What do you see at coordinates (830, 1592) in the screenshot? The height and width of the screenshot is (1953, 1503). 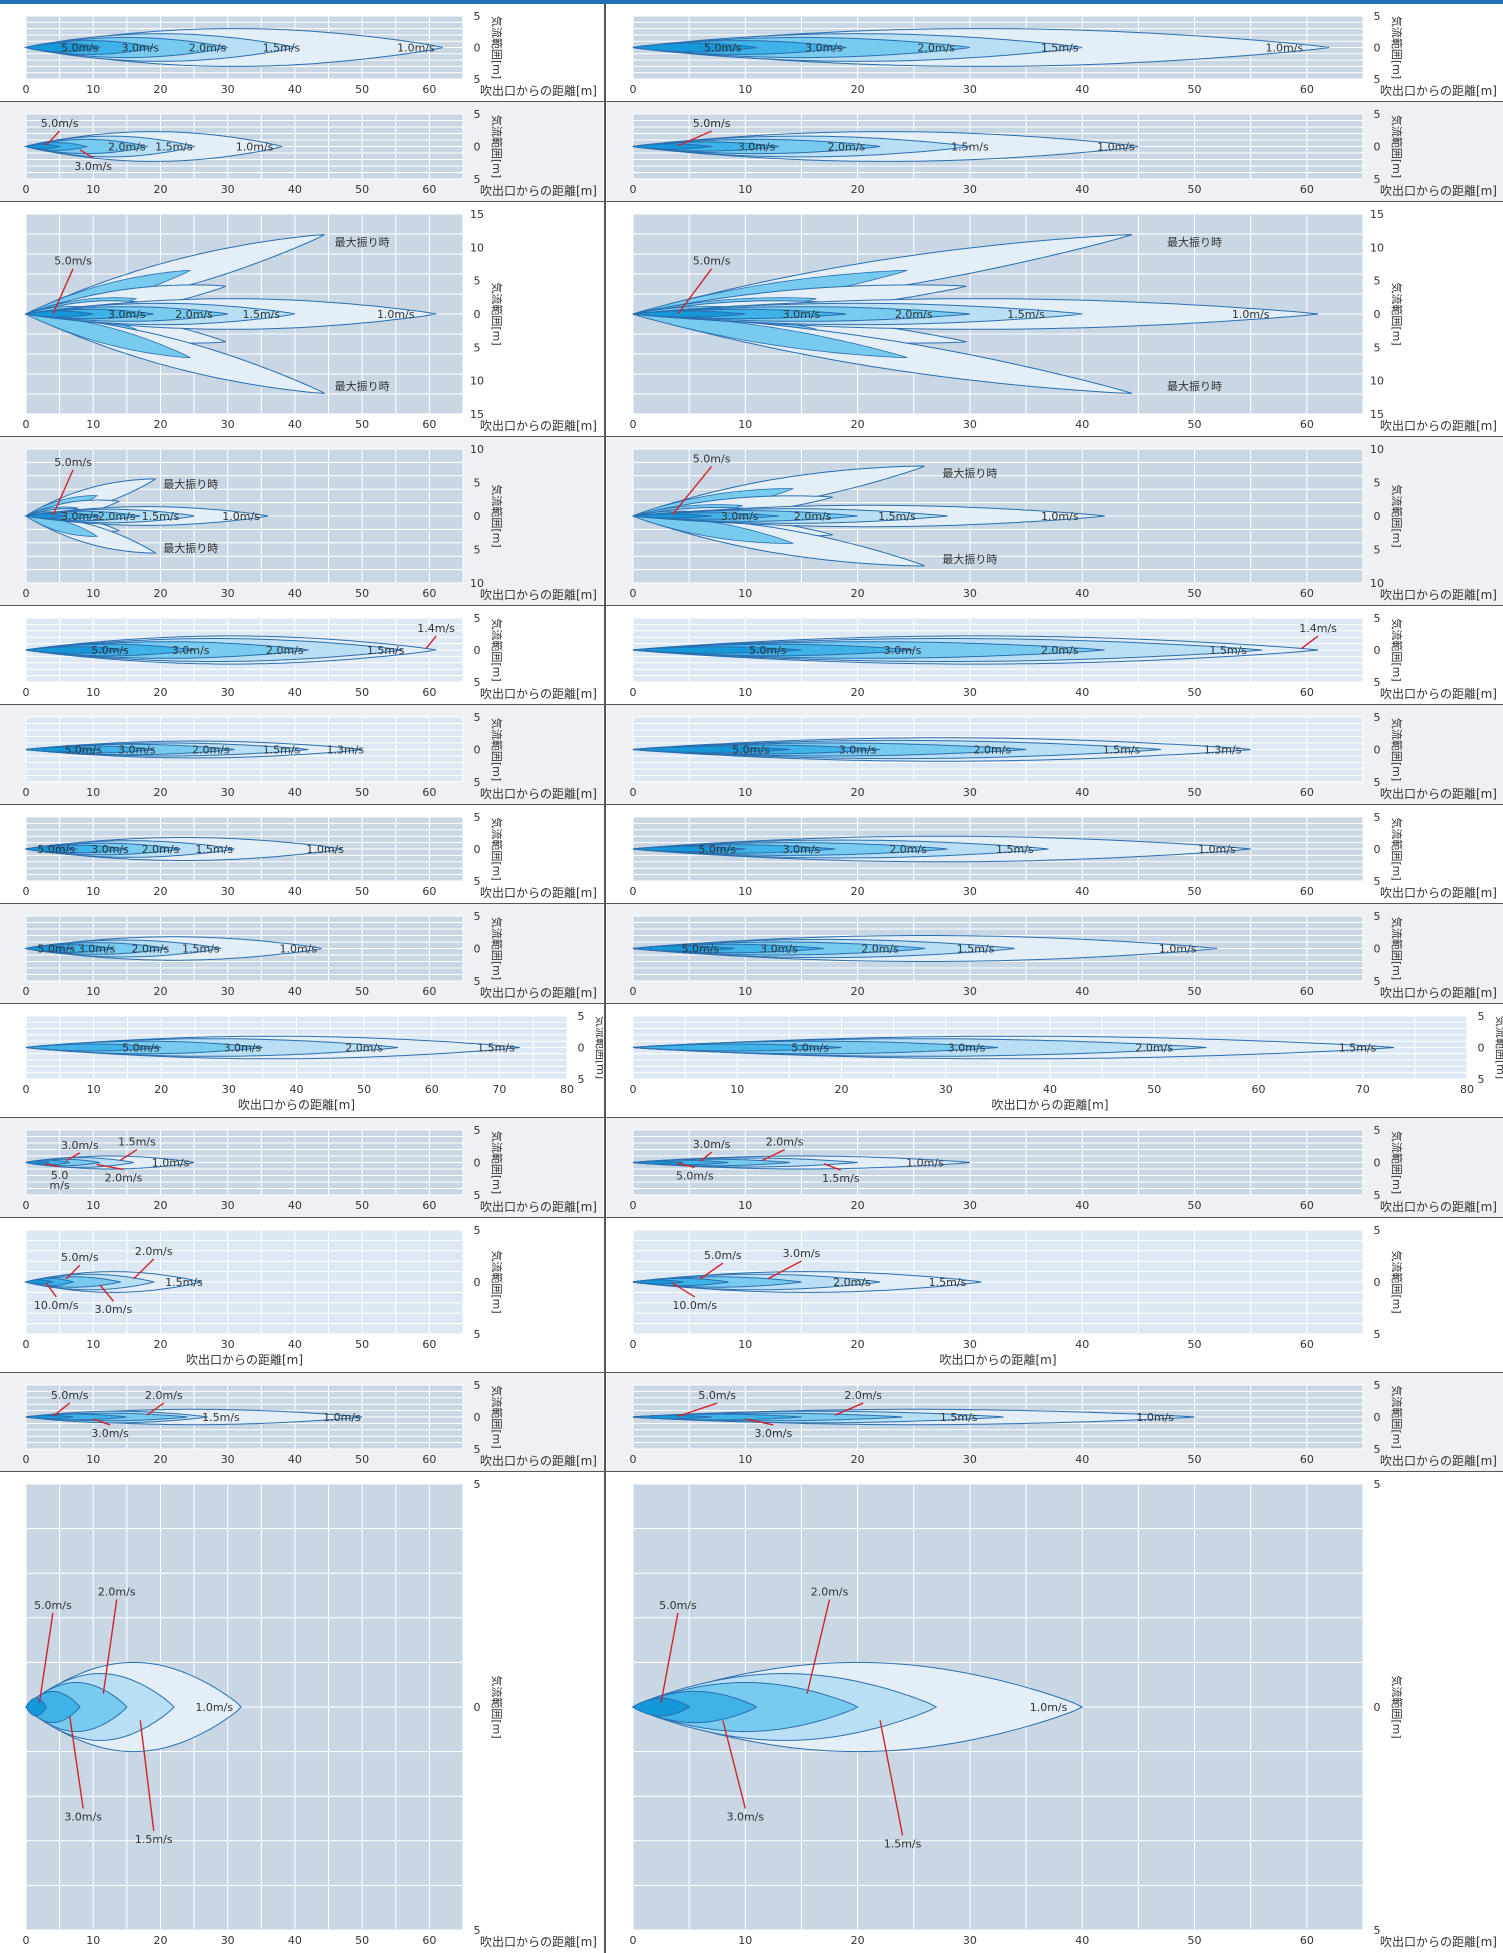 I see `leader-label: 2.0m/s` at bounding box center [830, 1592].